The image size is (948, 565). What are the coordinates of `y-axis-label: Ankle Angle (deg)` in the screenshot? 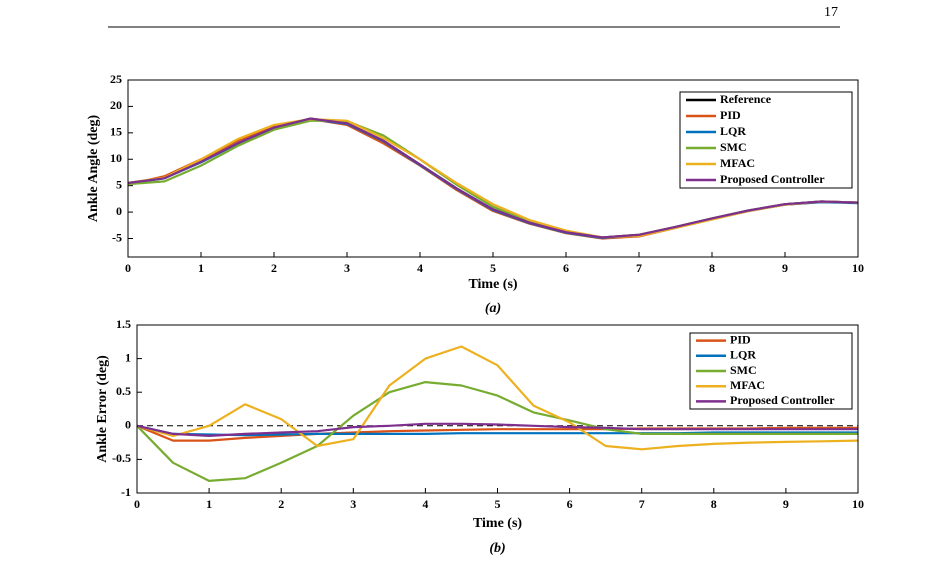 It's located at (93, 168).